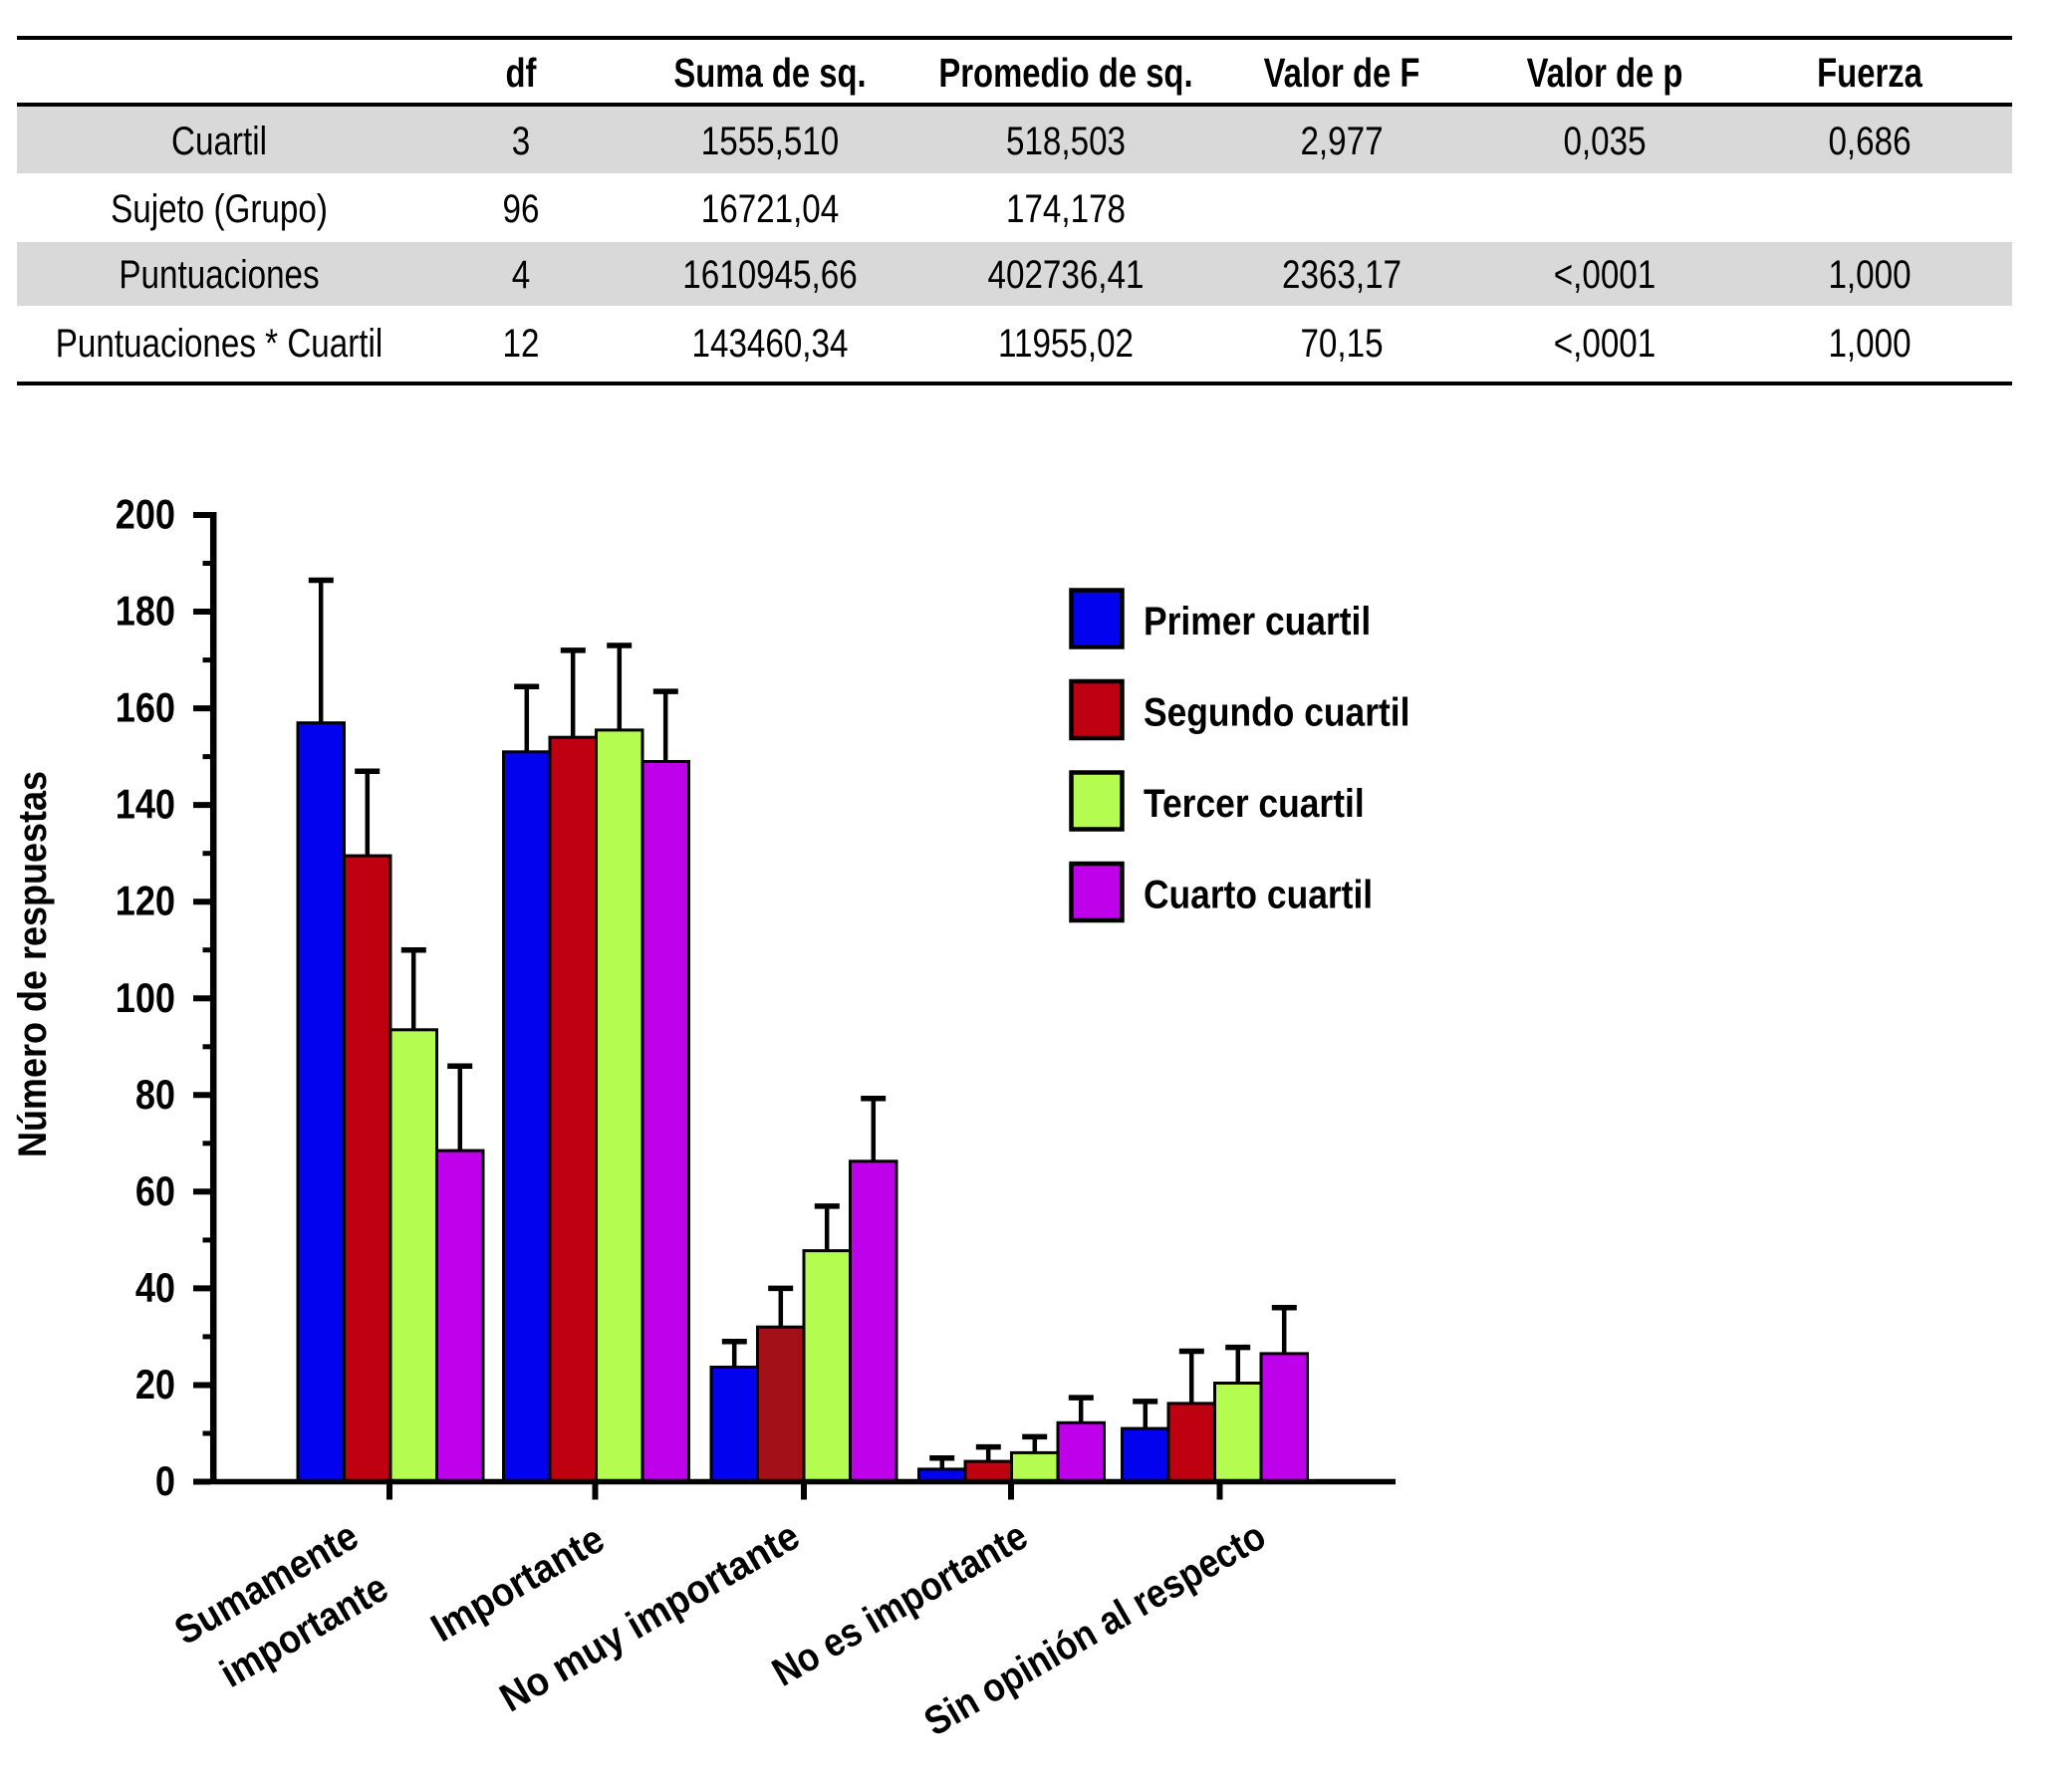 This screenshot has height=1792, width=2045. Describe the element at coordinates (1254, 804) in the screenshot. I see `svg-text: Tercer cuartil` at that location.